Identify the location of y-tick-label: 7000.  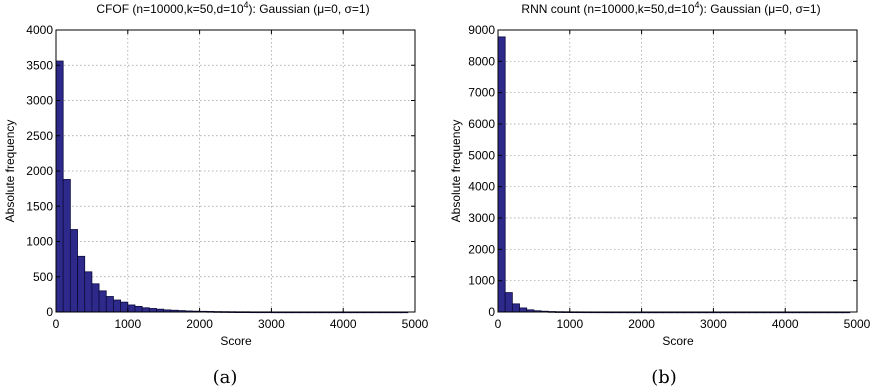
(481, 93).